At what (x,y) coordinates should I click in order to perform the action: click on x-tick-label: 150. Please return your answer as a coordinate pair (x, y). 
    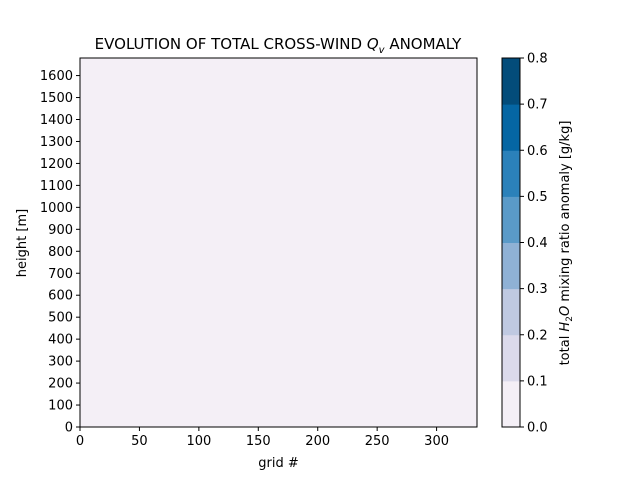
    Looking at the image, I should click on (258, 441).